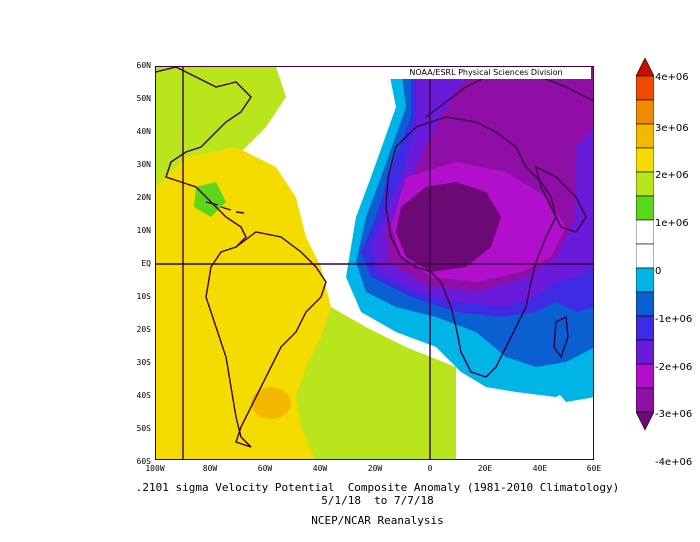 Image resolution: width=700 pixels, height=542 pixels. I want to click on arabia-coast, so click(560, 199).